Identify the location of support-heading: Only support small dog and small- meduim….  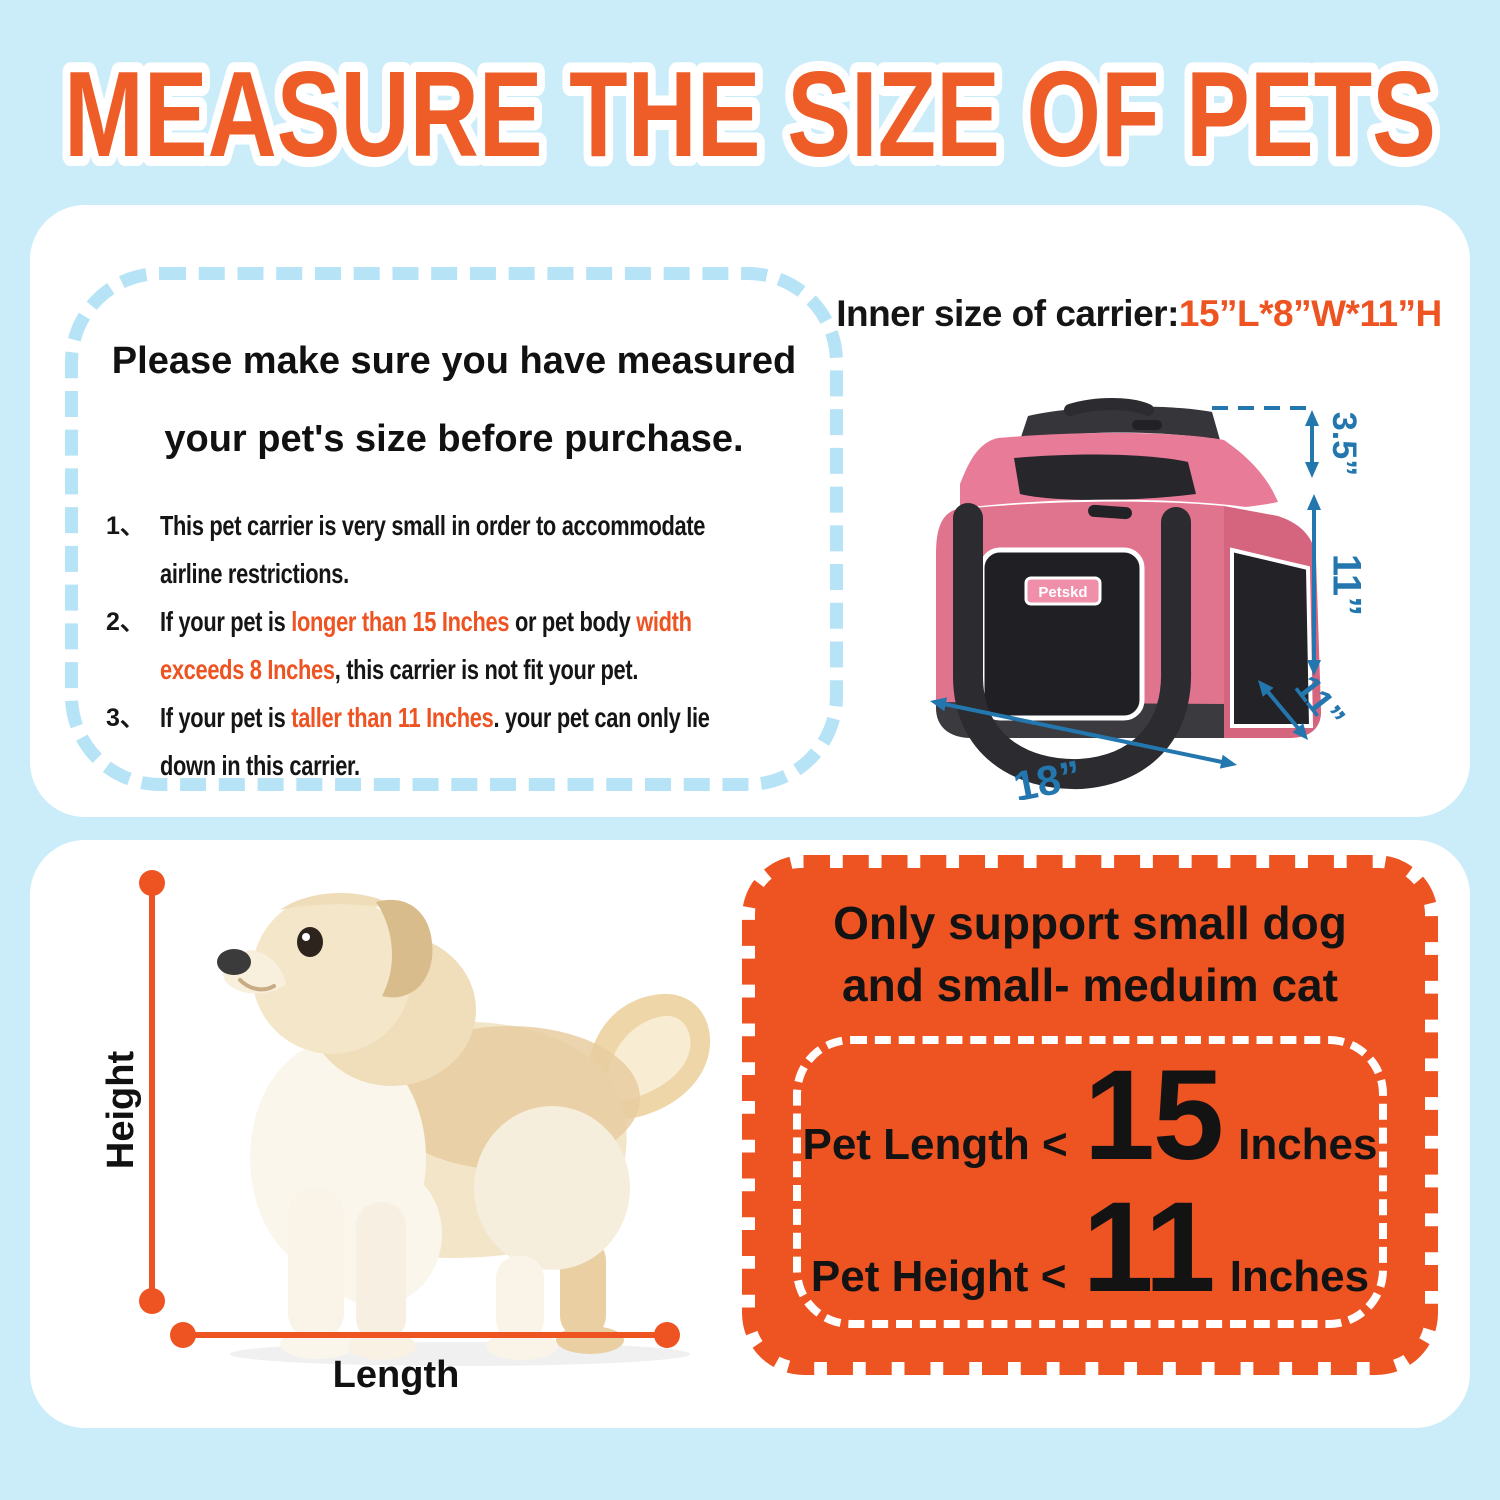
(1090, 954).